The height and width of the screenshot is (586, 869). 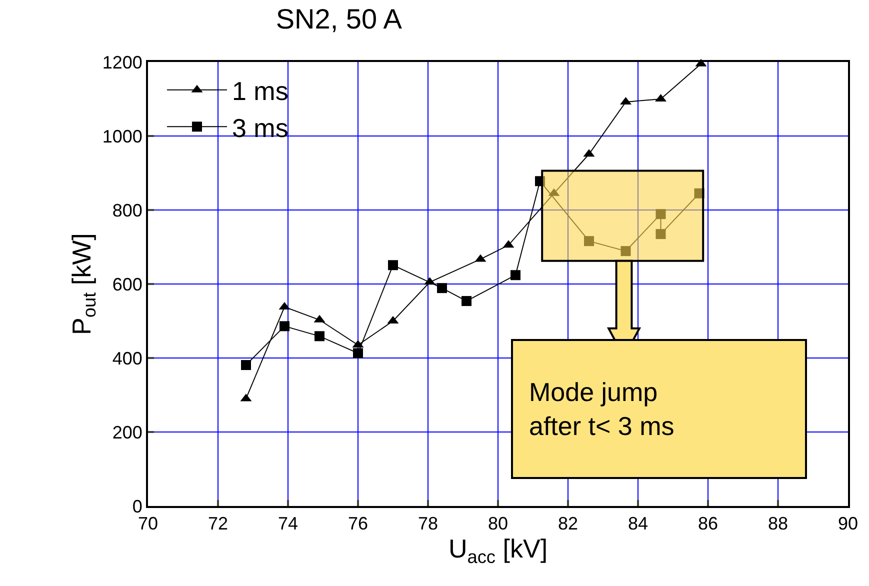 I want to click on x-tick-label: 78, so click(x=428, y=524).